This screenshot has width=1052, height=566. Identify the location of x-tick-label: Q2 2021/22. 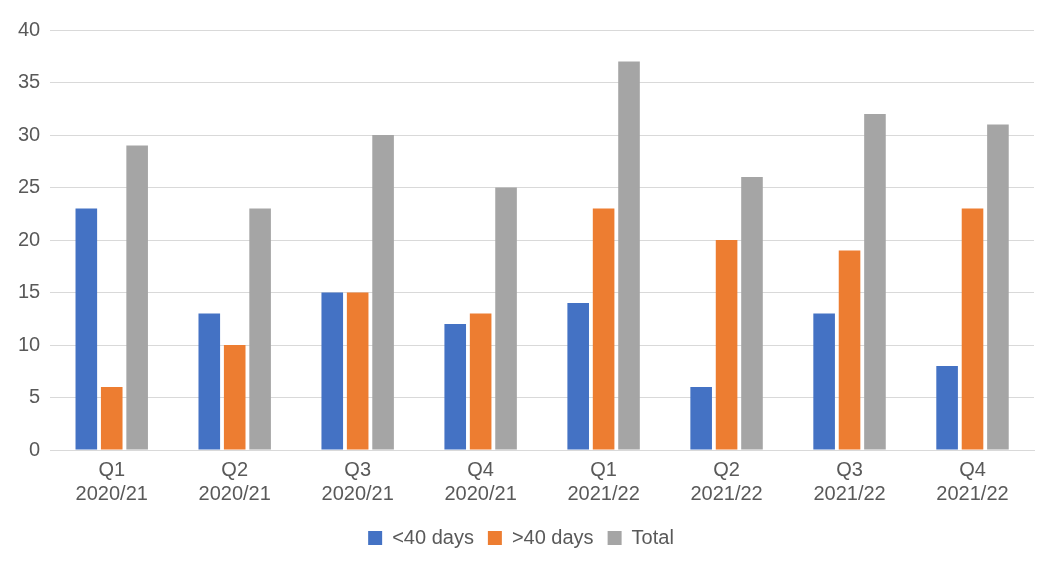
(726, 480).